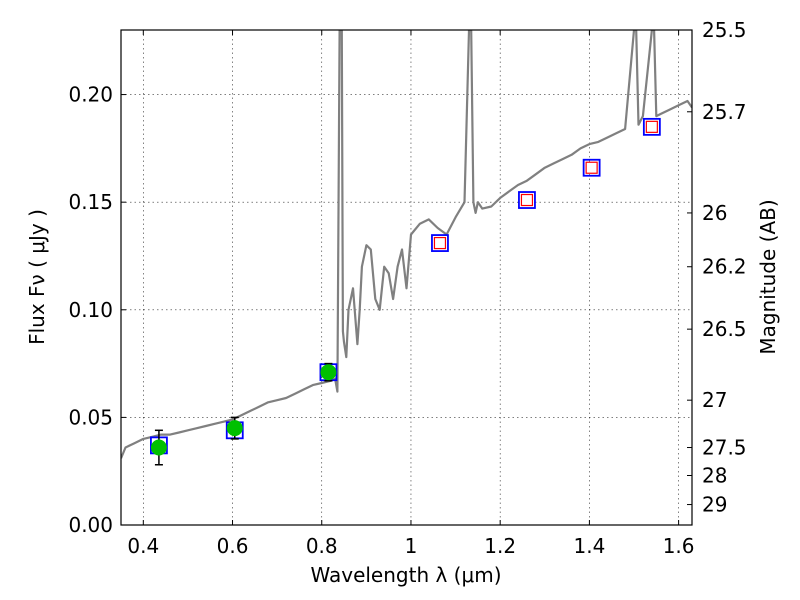 The height and width of the screenshot is (600, 800). Describe the element at coordinates (500, 546) in the screenshot. I see `x-tick-label: 1.2` at that location.